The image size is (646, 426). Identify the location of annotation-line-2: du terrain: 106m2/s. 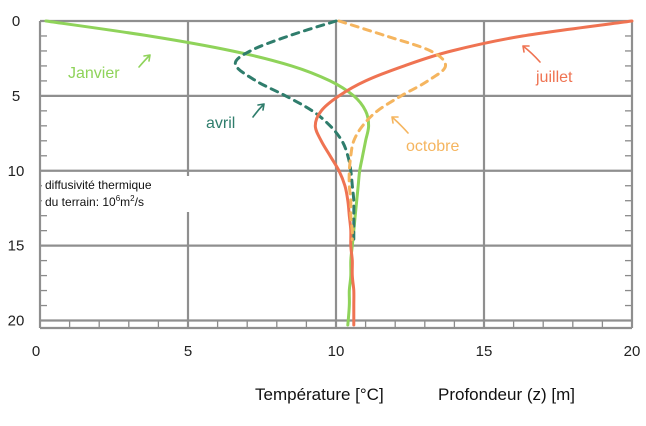
(94, 201).